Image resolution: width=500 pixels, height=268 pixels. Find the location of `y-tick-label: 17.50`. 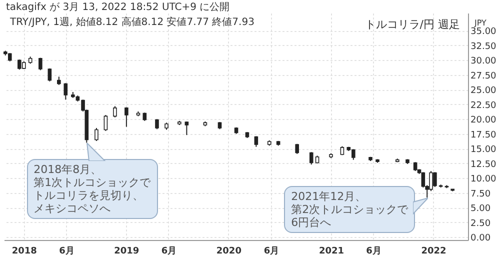

y-tick-label: 17.50 is located at coordinates (483, 135).